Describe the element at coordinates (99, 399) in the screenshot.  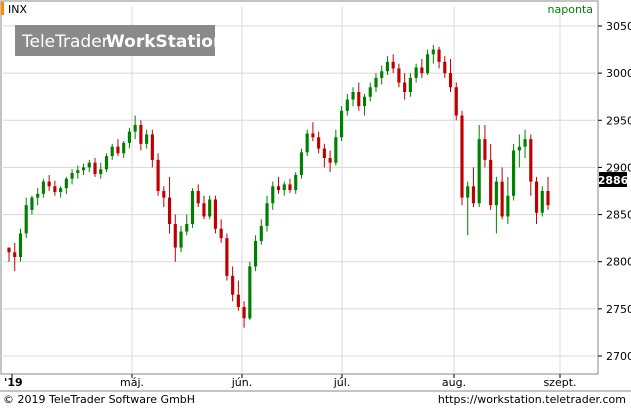
I see `copyright-text: © 2019 TeleTrader Software GmbH` at that location.